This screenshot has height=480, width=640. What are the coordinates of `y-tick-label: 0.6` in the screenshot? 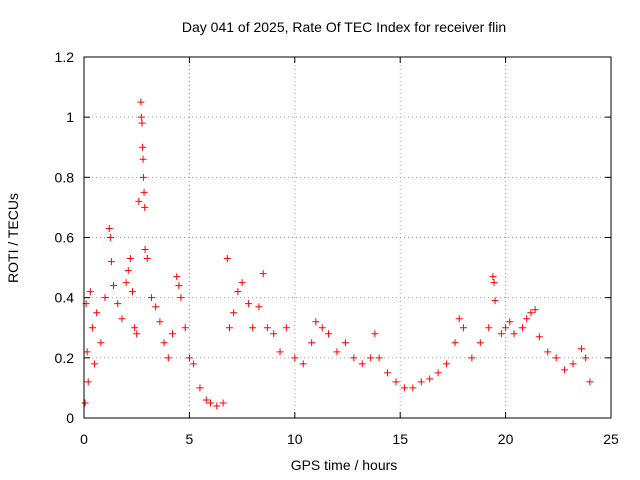 It's located at (65, 238).